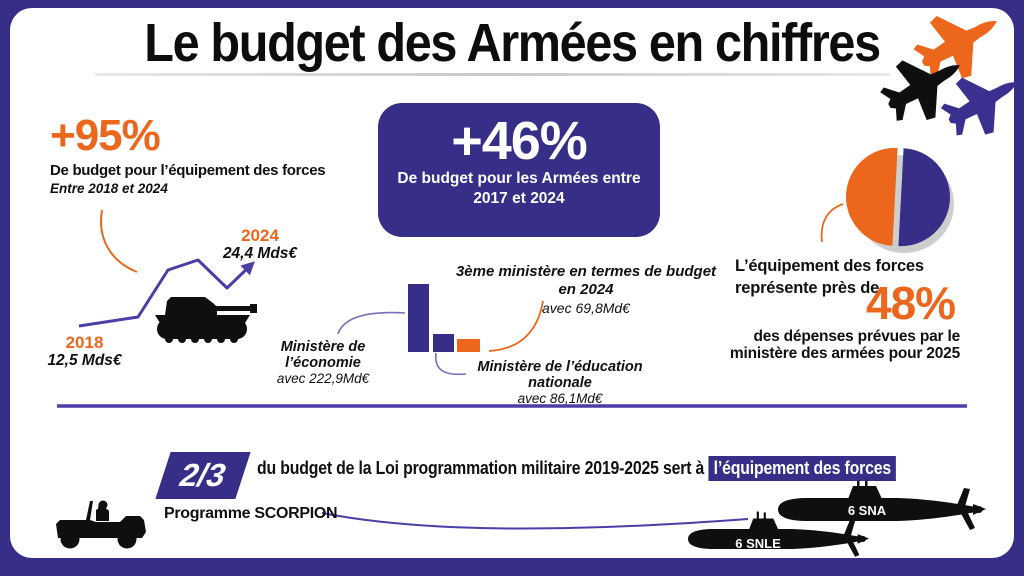  What do you see at coordinates (260, 253) in the screenshot?
I see `chart-2024-value: 24,4 Mds€` at bounding box center [260, 253].